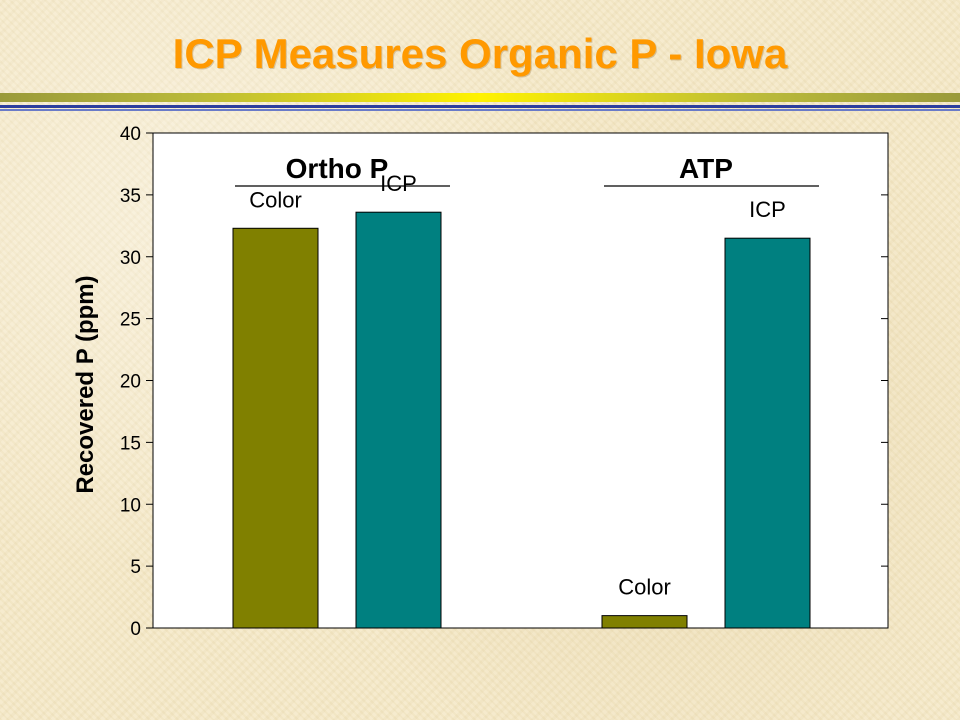 The height and width of the screenshot is (720, 960). What do you see at coordinates (398, 183) in the screenshot?
I see `bar-label-icp-0: ICP` at bounding box center [398, 183].